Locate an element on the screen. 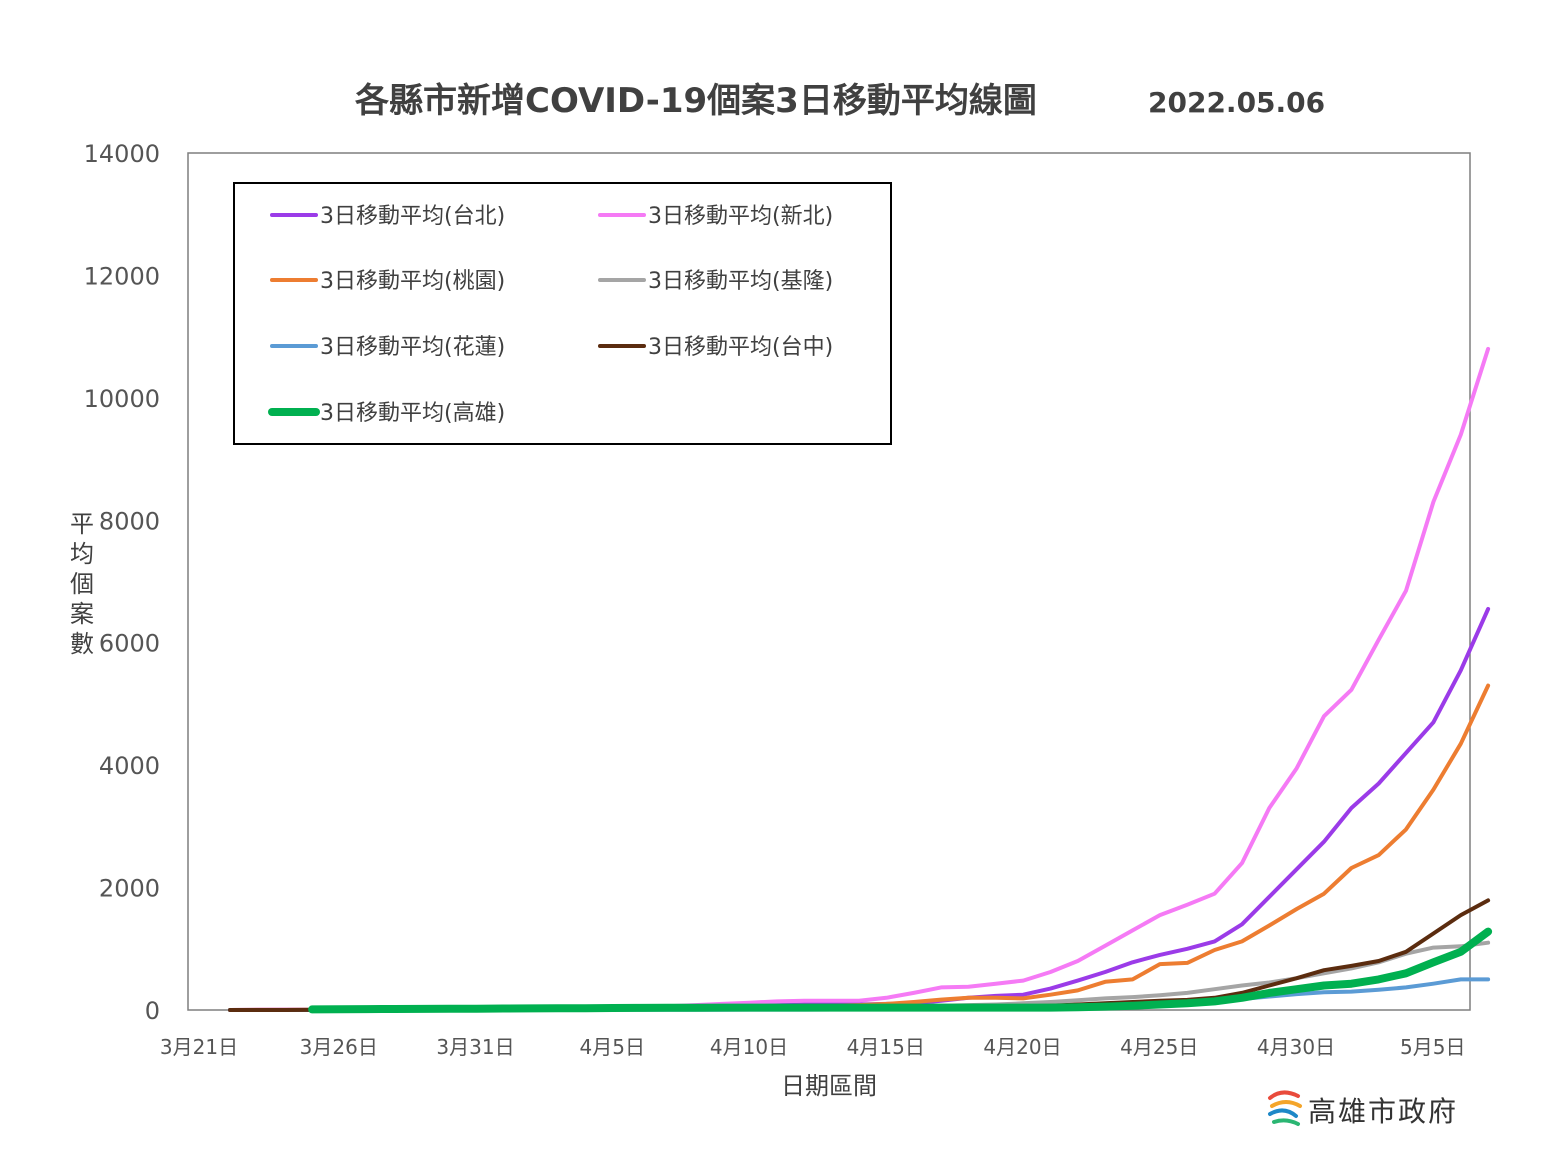  legend-label: 3日移動平均(台北) is located at coordinates (412, 216).